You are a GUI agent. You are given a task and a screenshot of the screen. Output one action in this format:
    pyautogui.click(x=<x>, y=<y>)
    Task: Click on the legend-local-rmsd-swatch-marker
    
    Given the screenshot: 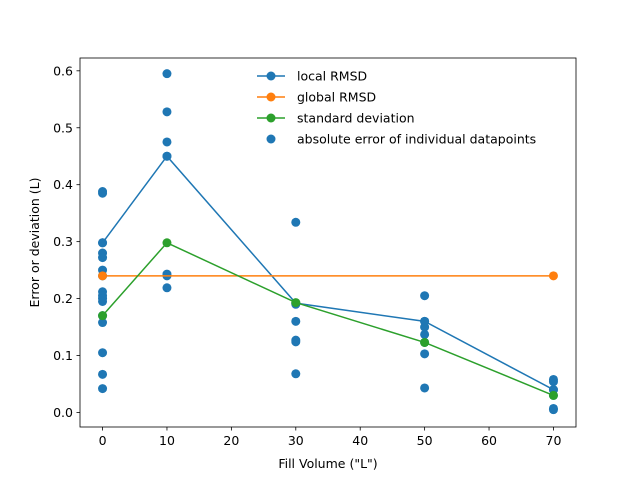 What is the action you would take?
    pyautogui.click(x=271, y=76)
    